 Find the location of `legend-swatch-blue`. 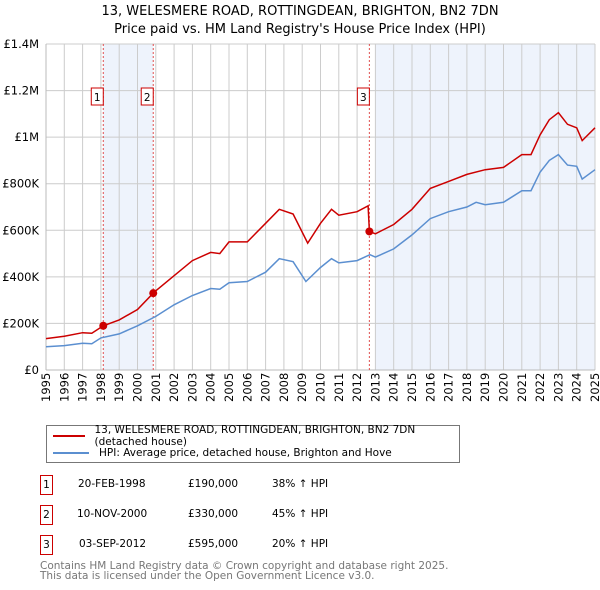

legend-swatch-blue is located at coordinates (71, 453).